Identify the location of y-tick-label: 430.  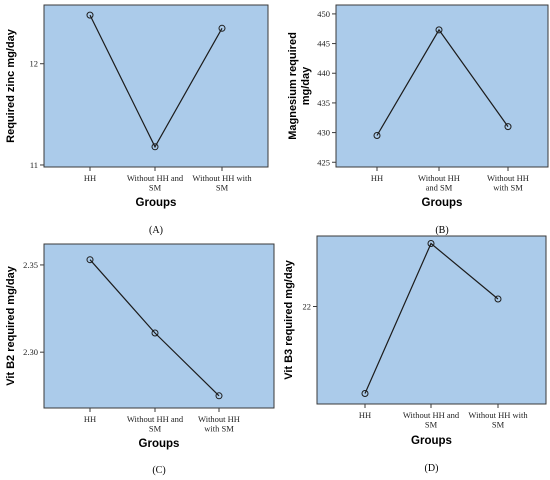
(323, 133).